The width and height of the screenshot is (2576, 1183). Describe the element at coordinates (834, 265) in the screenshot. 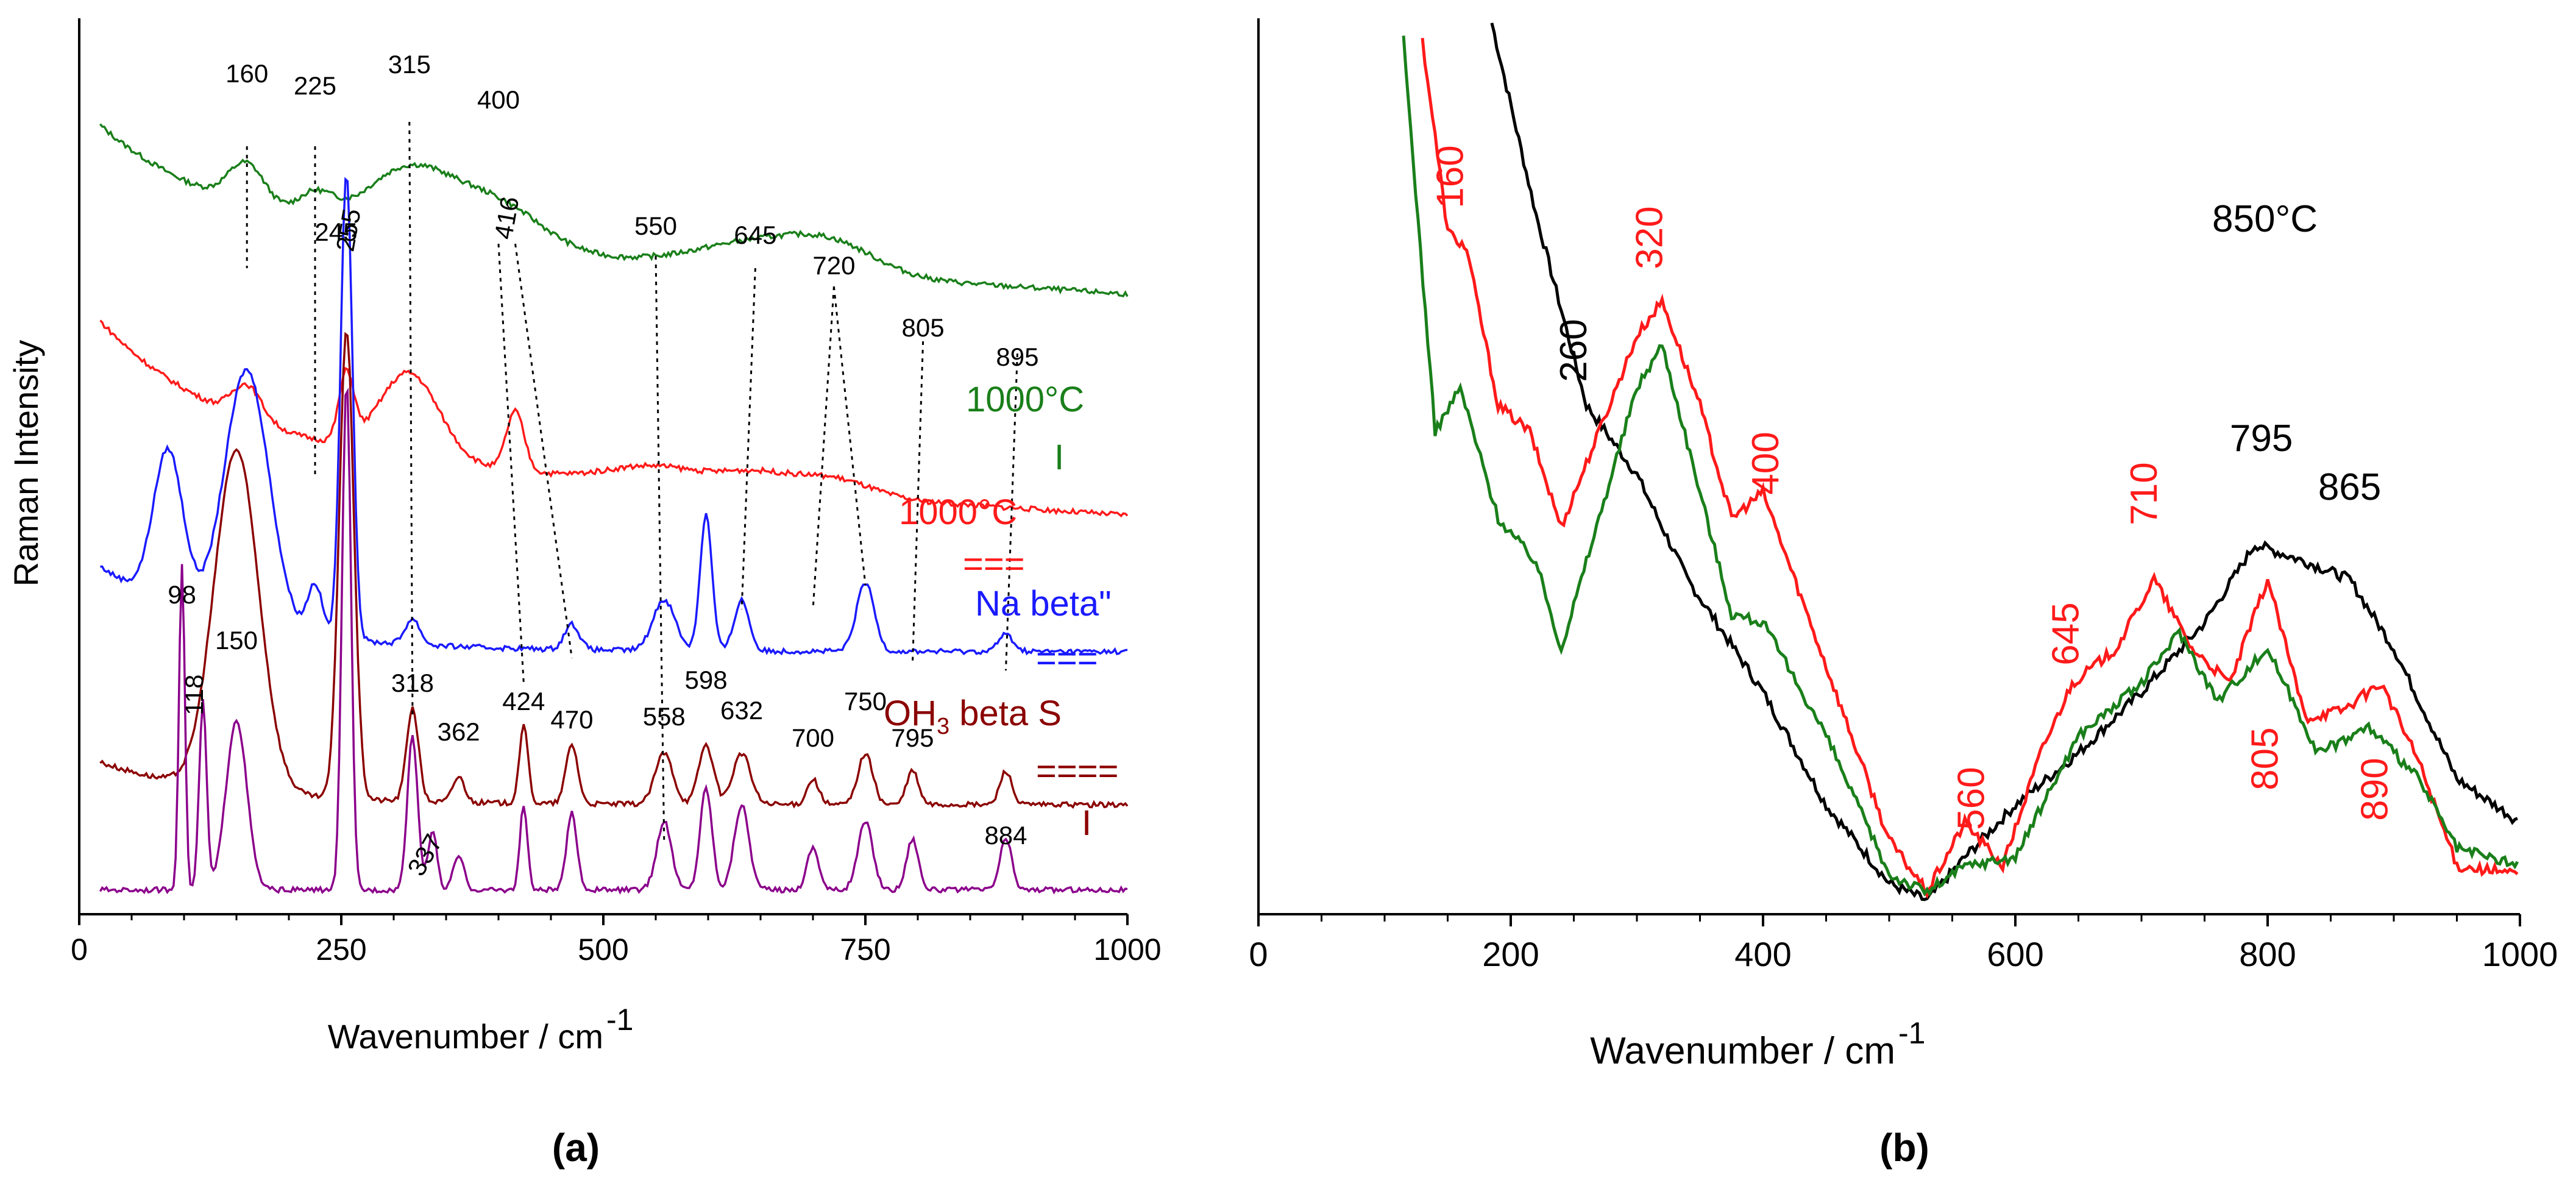

I see `panel-a-peak-label: 720` at that location.